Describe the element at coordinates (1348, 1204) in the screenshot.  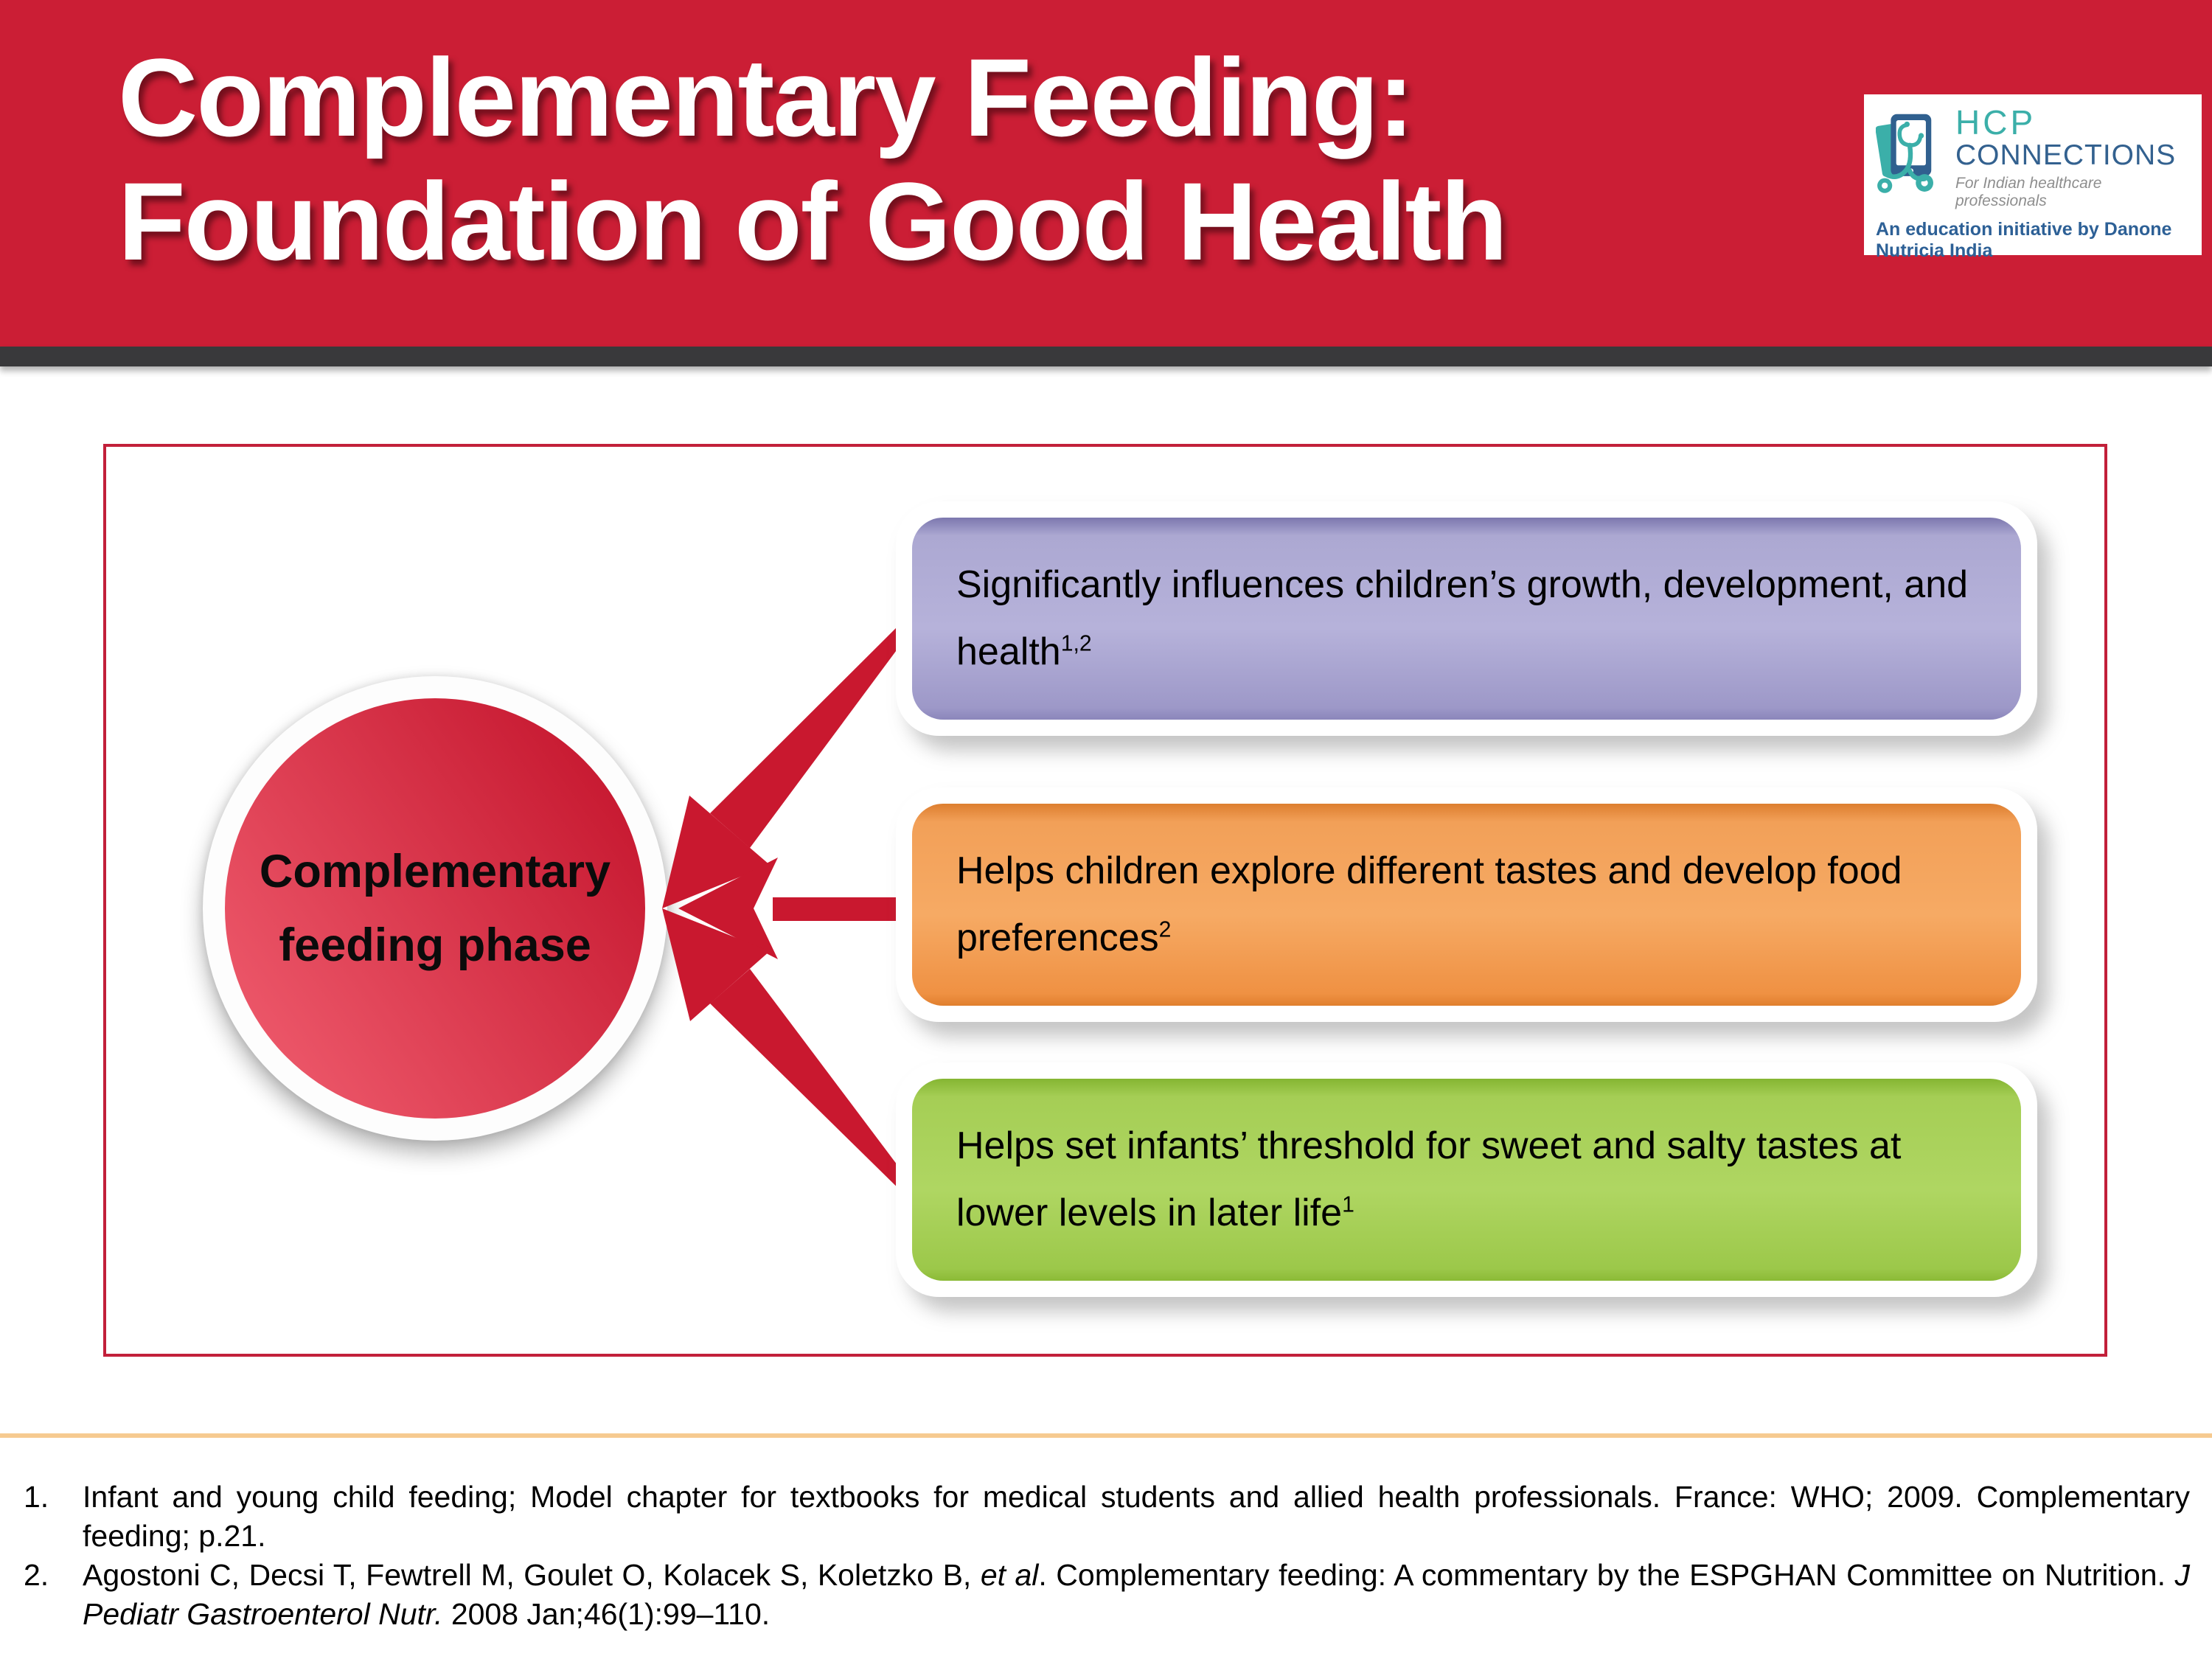
I see `reference-superscript: 1` at that location.